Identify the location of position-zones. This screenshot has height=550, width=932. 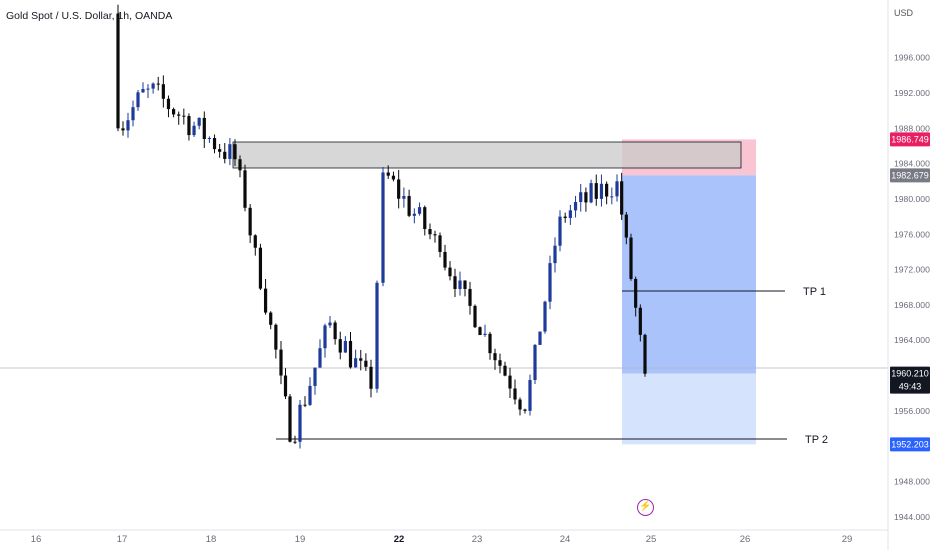
(689, 292).